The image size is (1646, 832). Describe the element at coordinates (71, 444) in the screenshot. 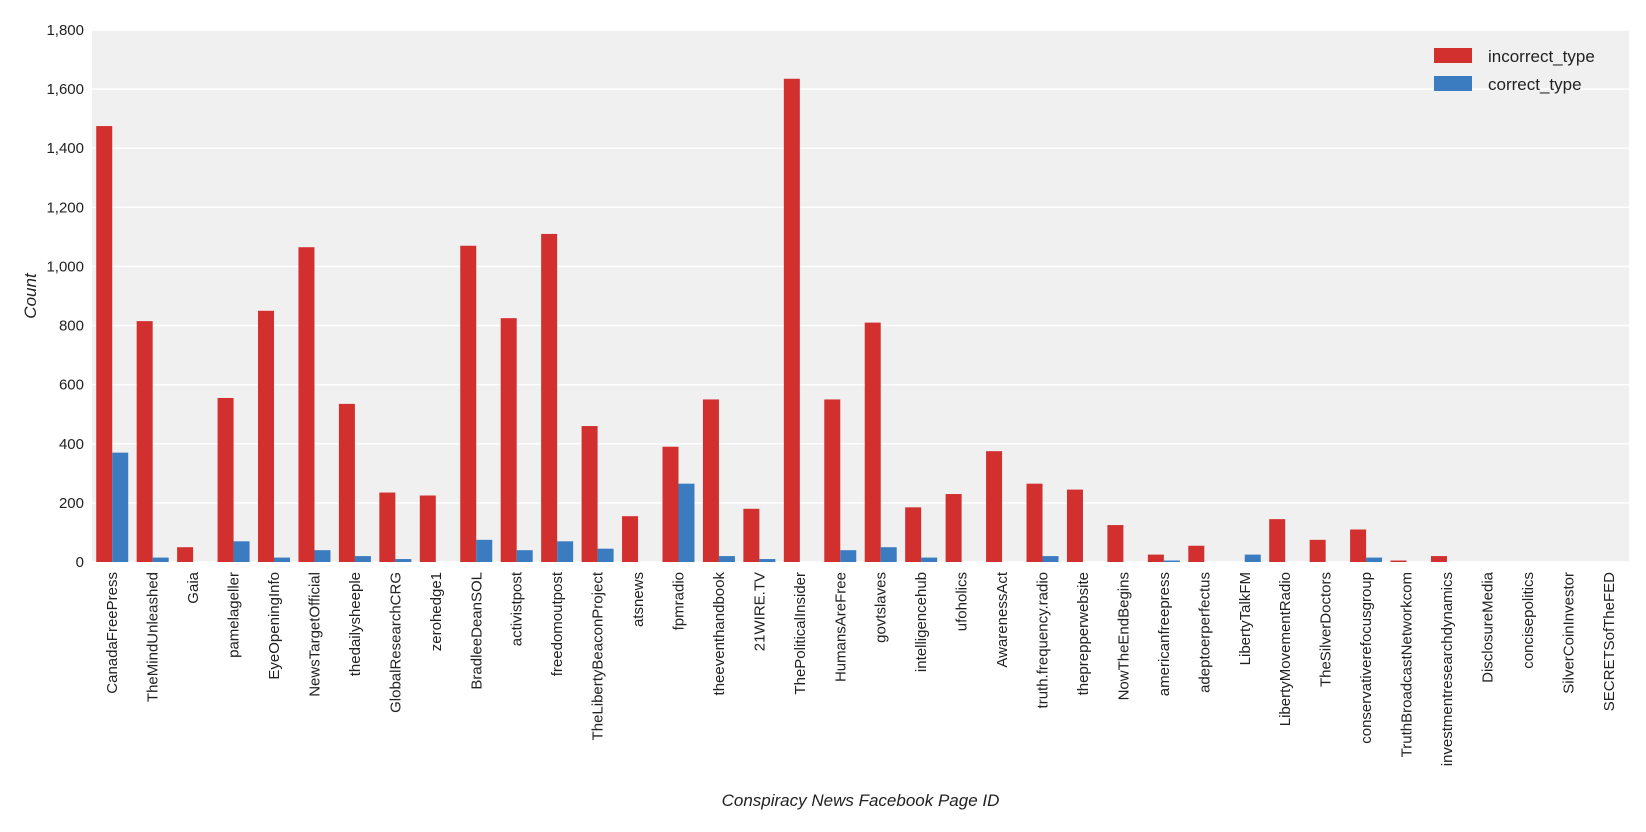

I see `y-tick-label: 400` at that location.